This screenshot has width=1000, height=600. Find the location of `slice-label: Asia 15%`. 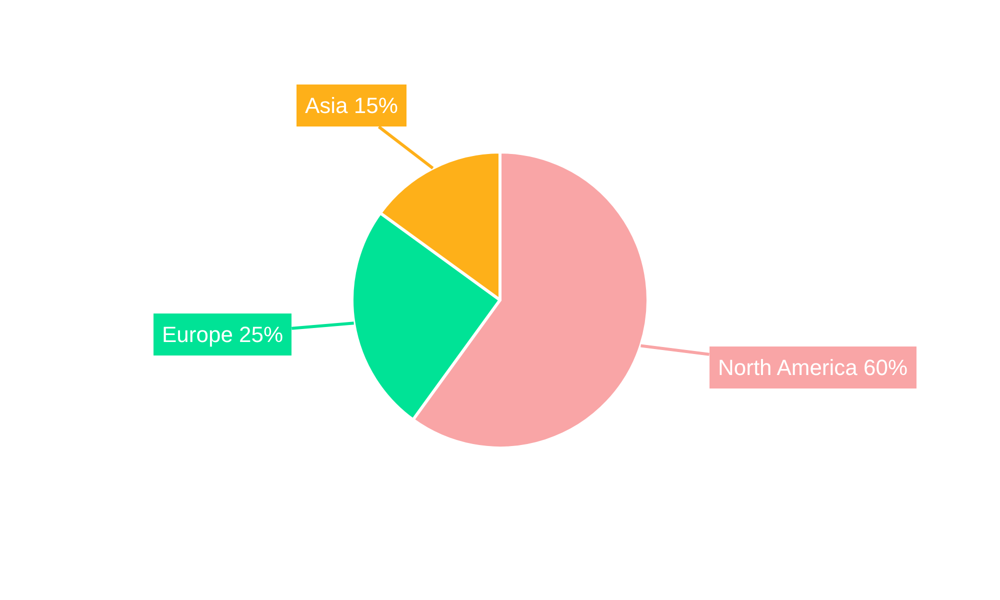

slice-label: Asia 15% is located at coordinates (351, 105).